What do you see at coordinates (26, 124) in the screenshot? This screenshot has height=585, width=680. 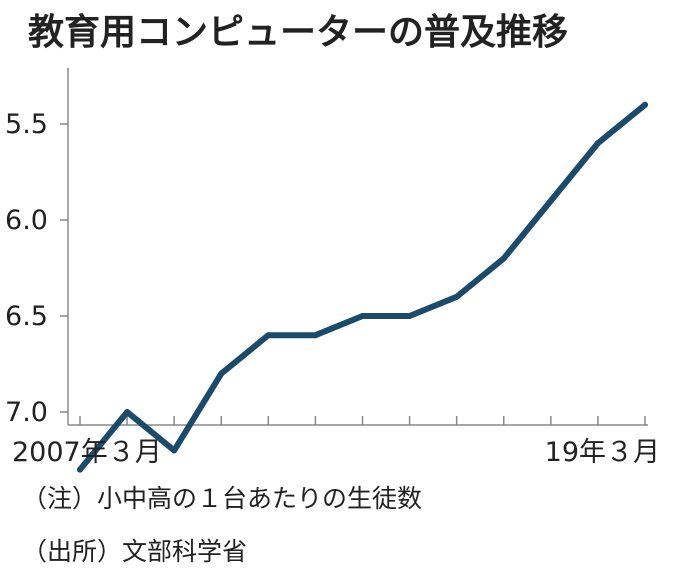 I see `y-tick-label: 5.5` at bounding box center [26, 124].